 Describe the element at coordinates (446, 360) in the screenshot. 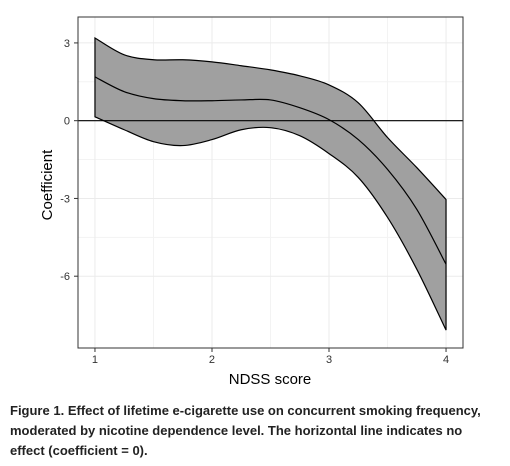

I see `x-tick-label: 4` at that location.